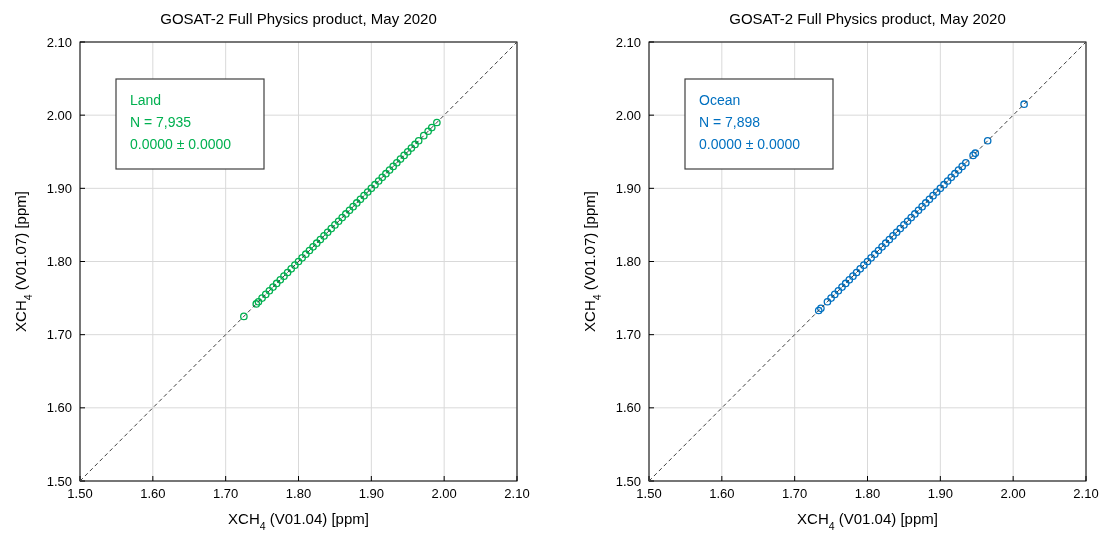 Image resolution: width=1107 pixels, height=539 pixels. I want to click on x-tick-label: 2.10, so click(1086, 493).